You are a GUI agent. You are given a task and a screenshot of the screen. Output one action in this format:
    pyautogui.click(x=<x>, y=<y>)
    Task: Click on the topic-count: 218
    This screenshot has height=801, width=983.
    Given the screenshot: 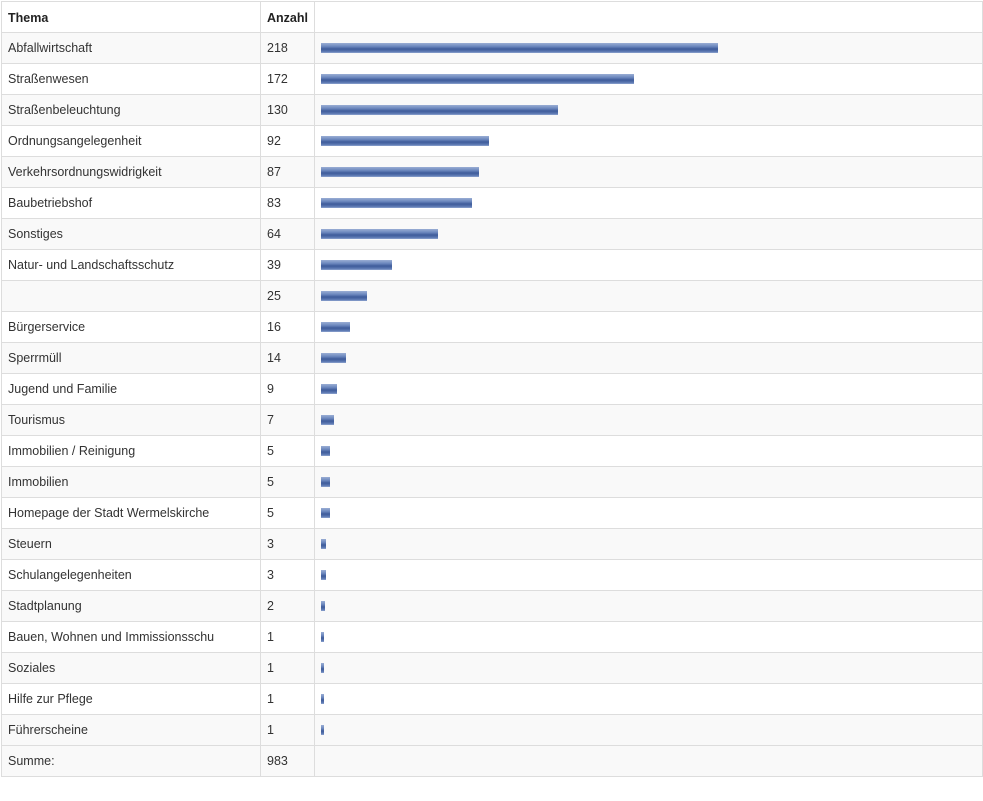 What is the action you would take?
    pyautogui.click(x=287, y=48)
    